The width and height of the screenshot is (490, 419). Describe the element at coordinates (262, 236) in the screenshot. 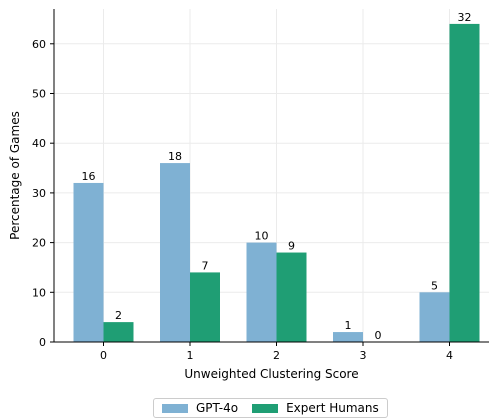

I see `bar-label-gpt4o-2: 10` at that location.